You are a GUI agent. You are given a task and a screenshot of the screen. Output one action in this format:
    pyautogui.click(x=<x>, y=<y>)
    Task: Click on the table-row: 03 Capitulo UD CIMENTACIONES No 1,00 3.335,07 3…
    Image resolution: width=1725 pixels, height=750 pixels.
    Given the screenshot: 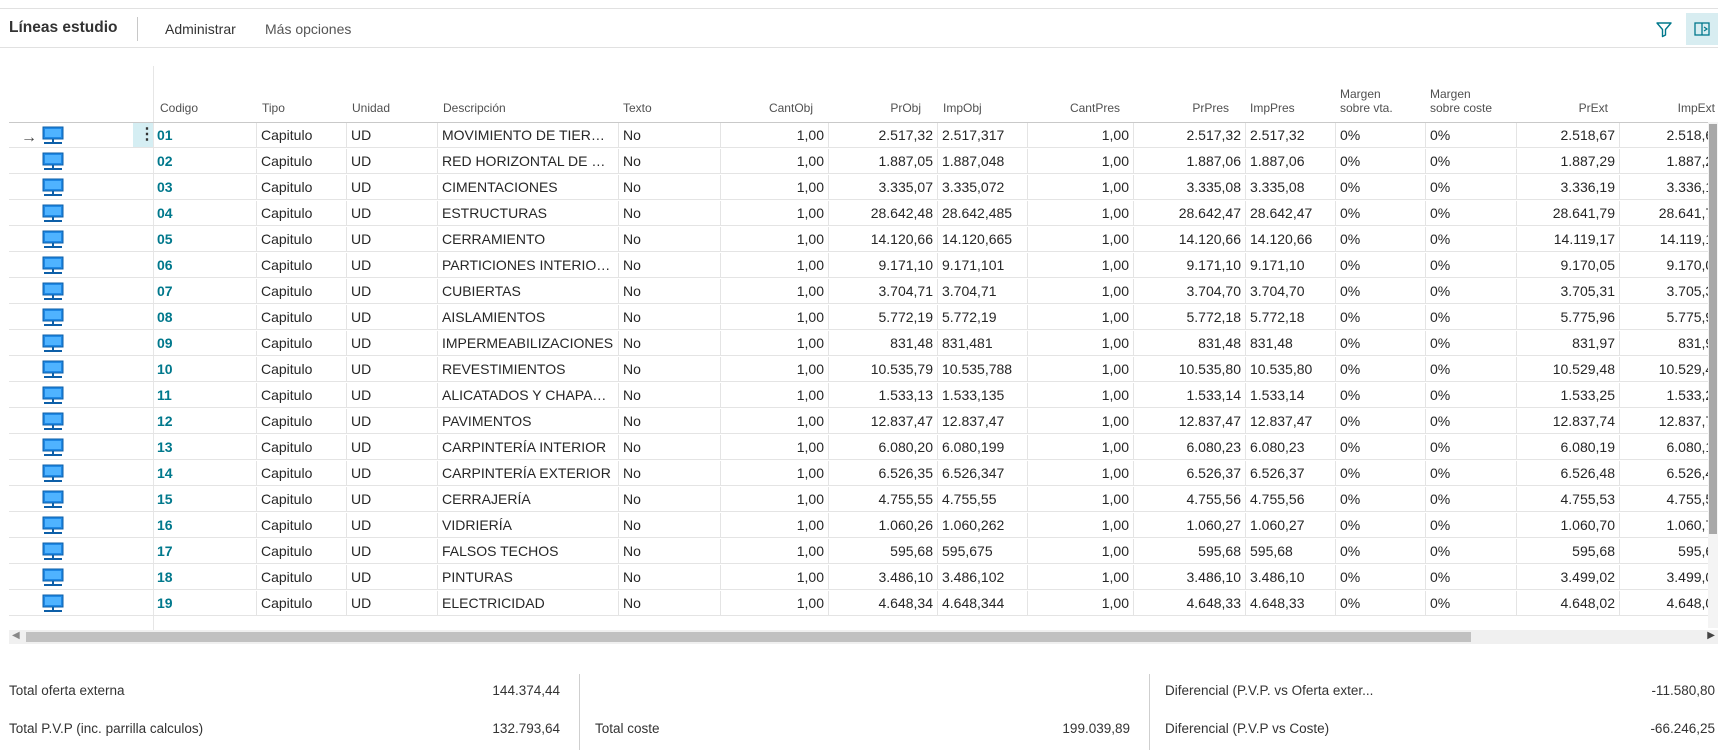 What is the action you would take?
    pyautogui.click(x=859, y=188)
    